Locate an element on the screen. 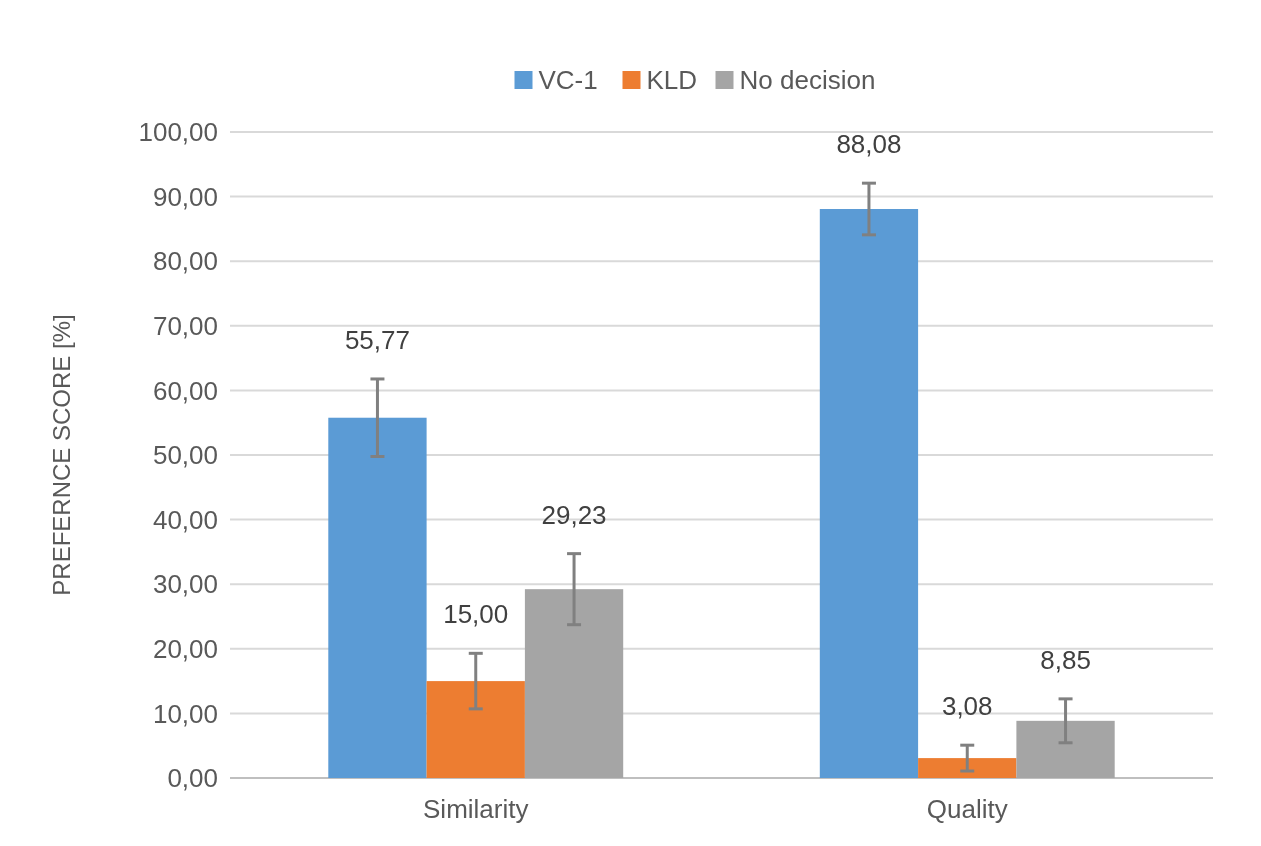 This screenshot has height=846, width=1261. data-label: 15,00 is located at coordinates (476, 614).